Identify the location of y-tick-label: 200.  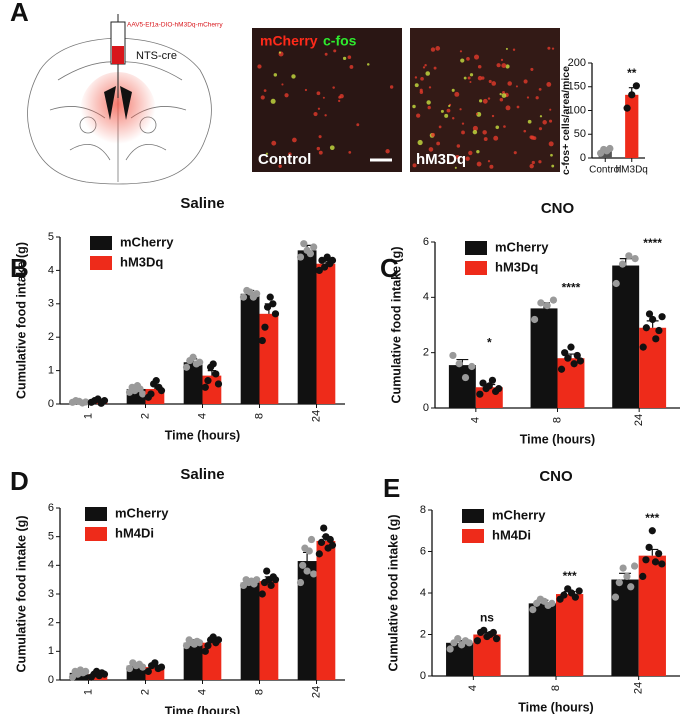
(577, 63).